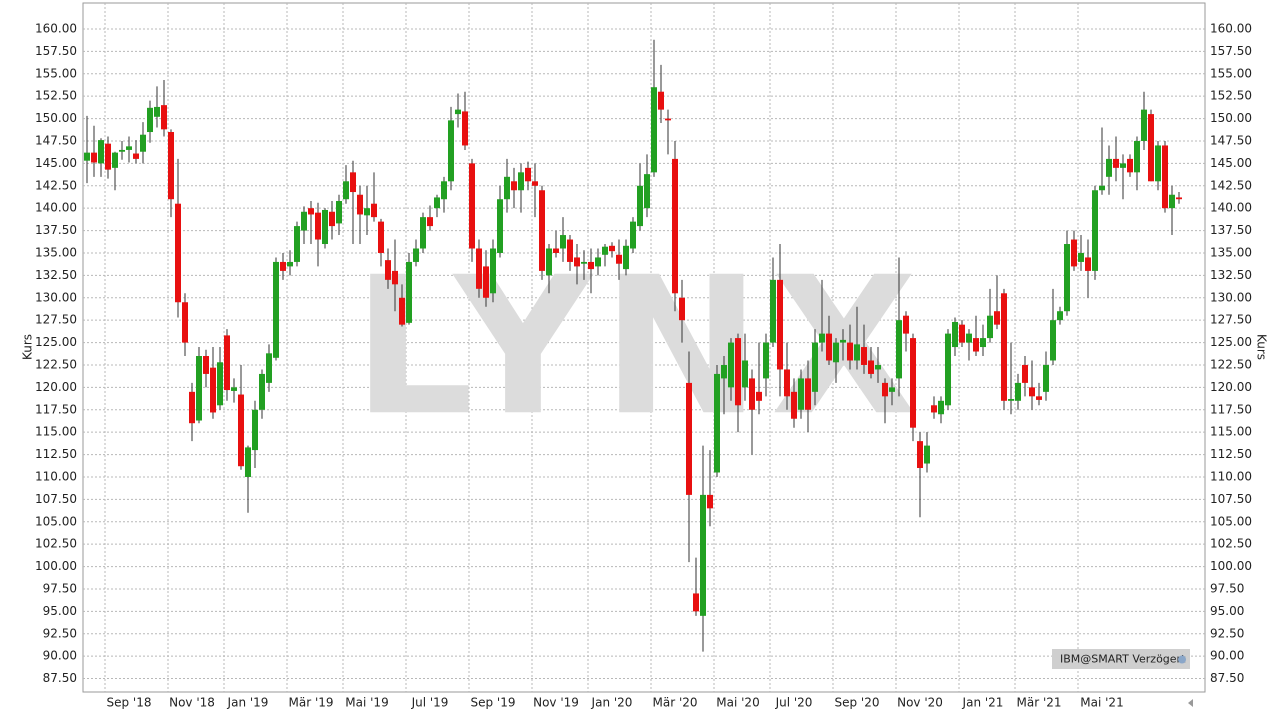  I want to click on y2-tick-label: 135.00, so click(1231, 252).